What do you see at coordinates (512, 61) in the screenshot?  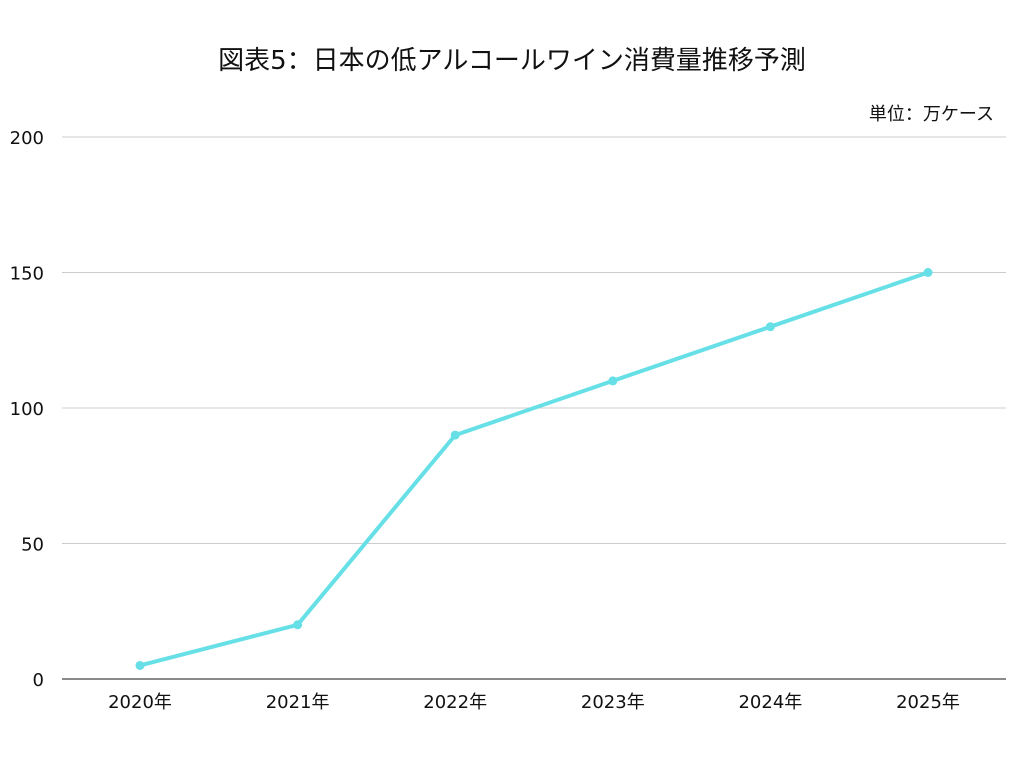 I see `chart-title: 図表5：日本の低アルコールワイン消費量推移予測` at bounding box center [512, 61].